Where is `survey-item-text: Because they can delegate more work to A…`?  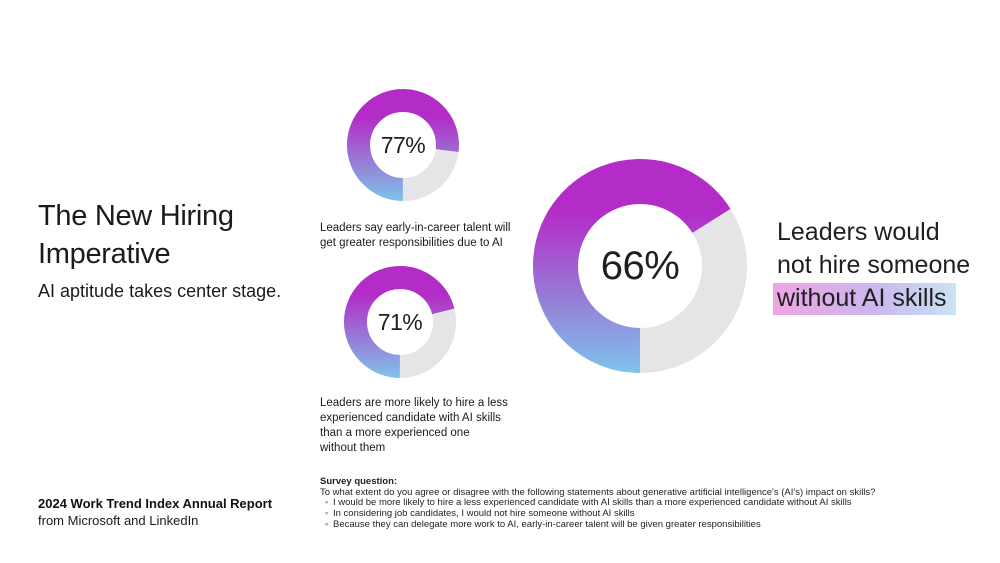 survey-item-text: Because they can delegate more work to A… is located at coordinates (547, 524).